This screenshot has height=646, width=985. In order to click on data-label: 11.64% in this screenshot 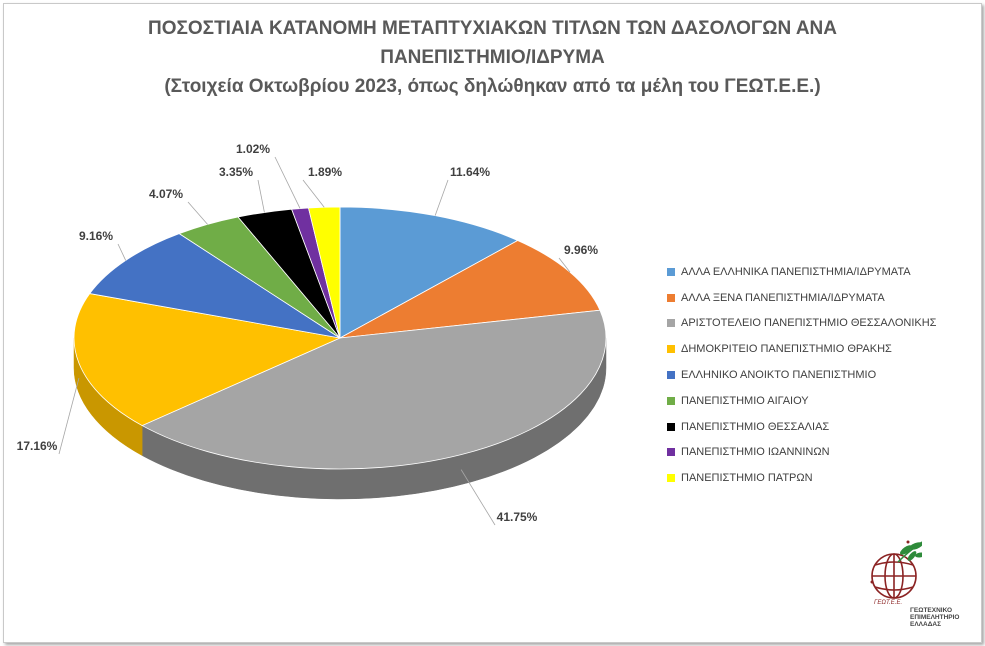, I will do `click(470, 172)`.